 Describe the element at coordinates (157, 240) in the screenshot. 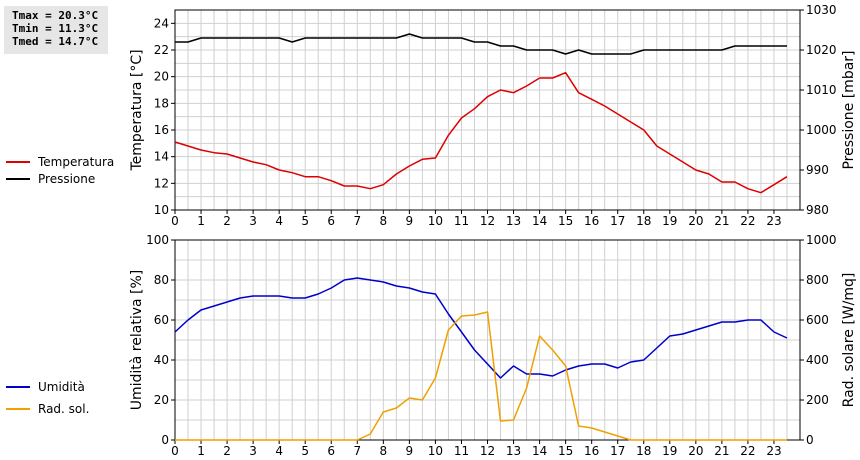

I see `y-left-tick-label: 100` at that location.